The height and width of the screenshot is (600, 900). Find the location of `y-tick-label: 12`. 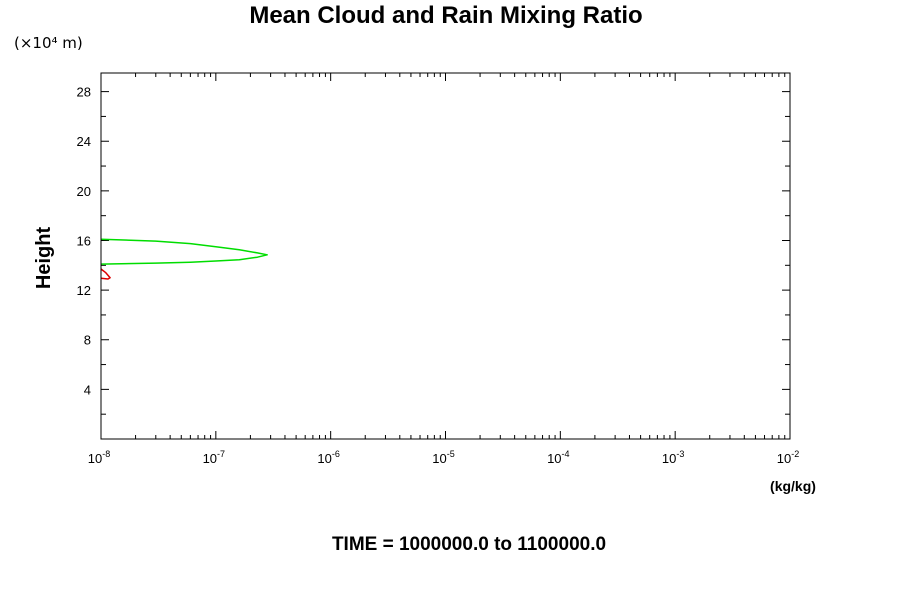

y-tick-label: 12 is located at coordinates (84, 290).